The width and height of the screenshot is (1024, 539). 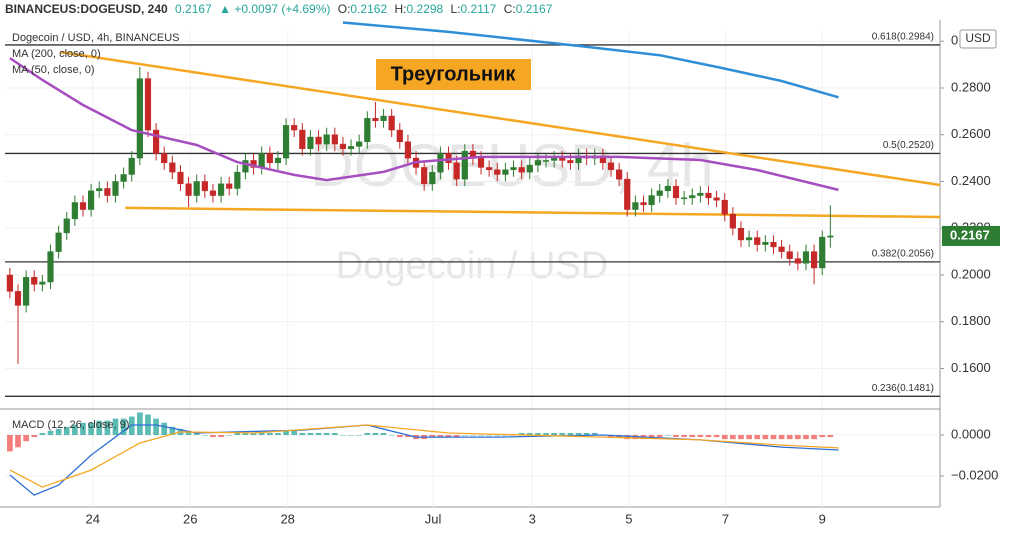 I want to click on h-value: 0.2298, so click(x=424, y=9).